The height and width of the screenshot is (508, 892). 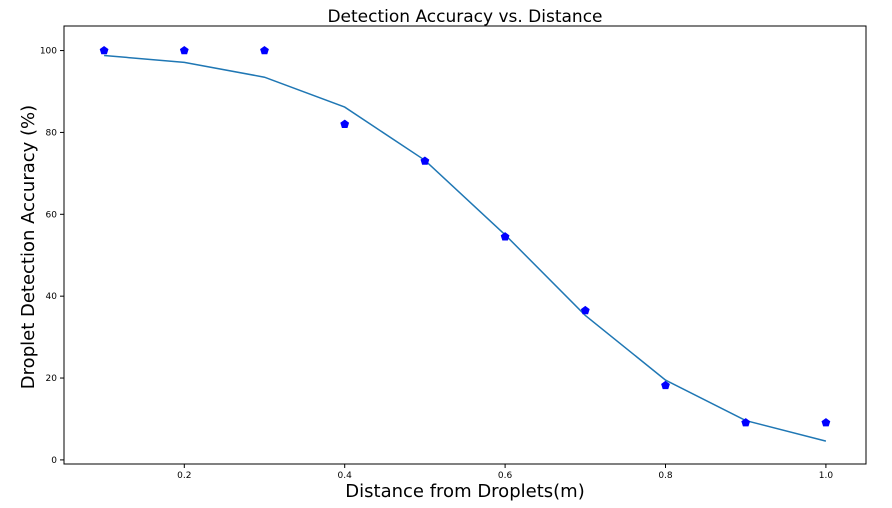 What do you see at coordinates (505, 476) in the screenshot?
I see `x-tick-label: 0.6` at bounding box center [505, 476].